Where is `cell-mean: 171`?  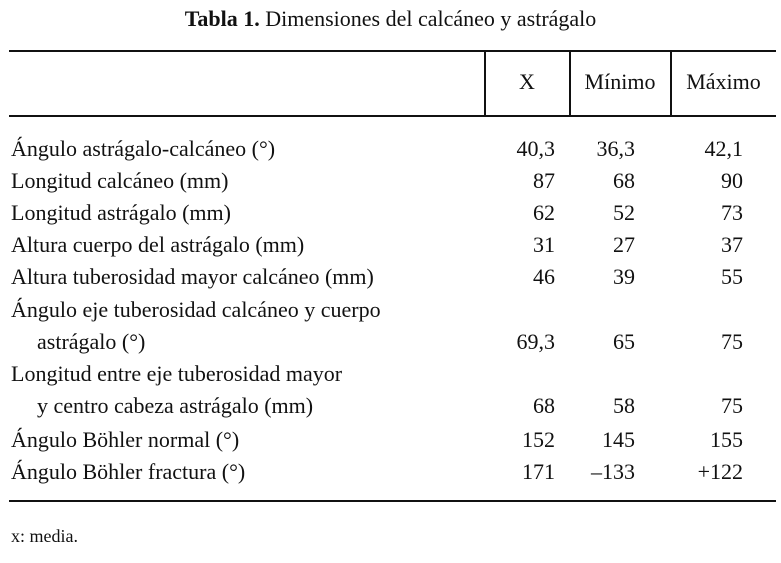
cell-mean: 171 is located at coordinates (538, 471).